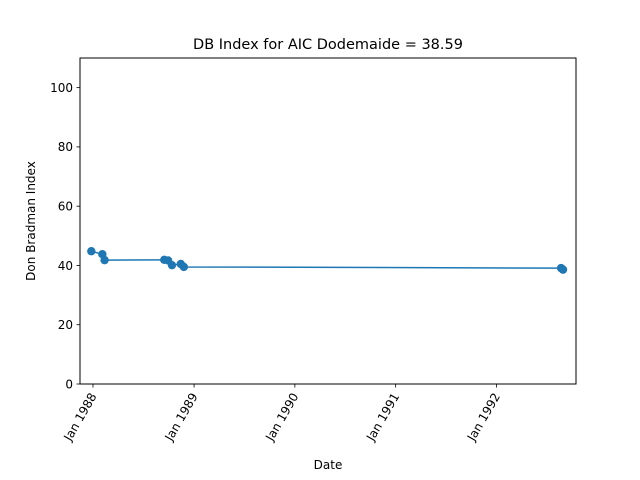  What do you see at coordinates (382, 418) in the screenshot?
I see `x-tick-label: Jan 1991` at bounding box center [382, 418].